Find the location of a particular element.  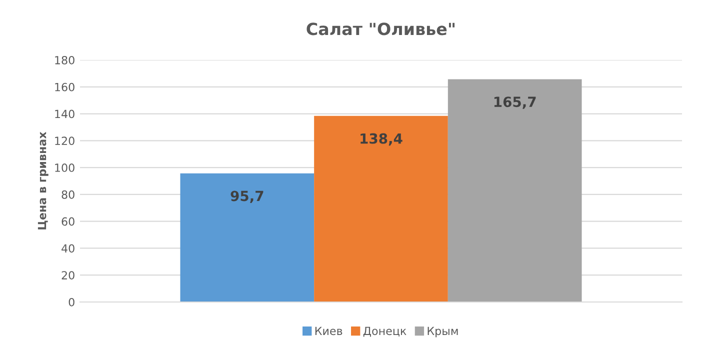

y-tick-label: 0 is located at coordinates (71, 302).